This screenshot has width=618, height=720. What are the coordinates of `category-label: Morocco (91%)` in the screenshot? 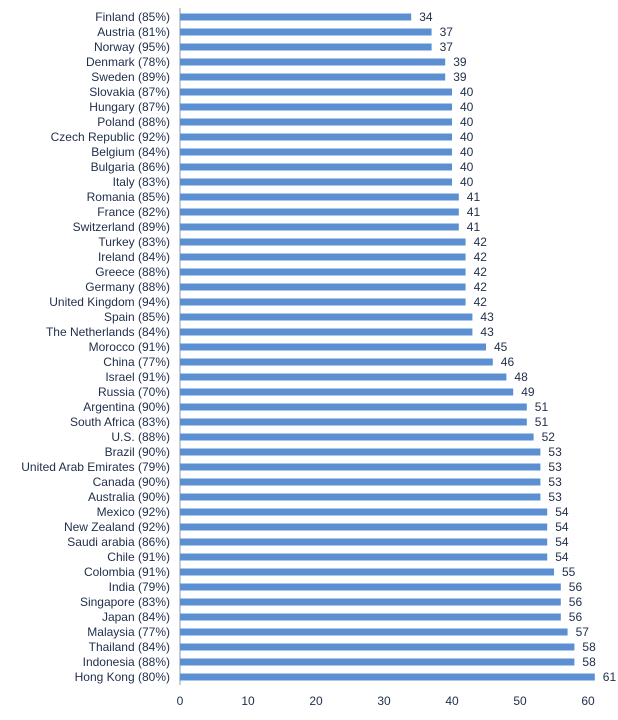 It's located at (129, 347).